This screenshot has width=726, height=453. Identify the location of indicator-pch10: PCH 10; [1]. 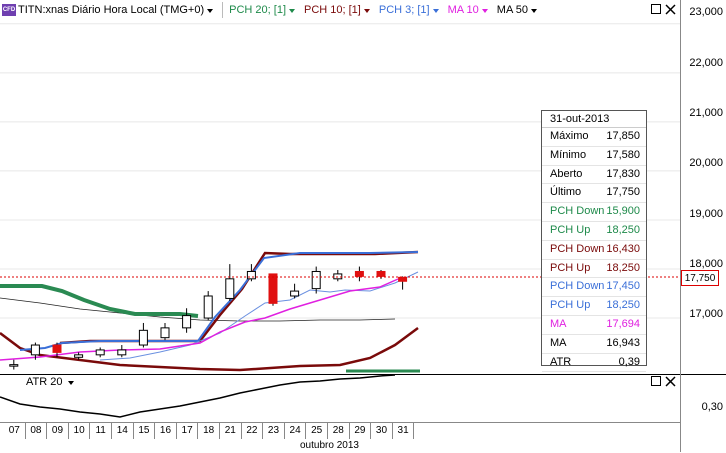
(337, 10).